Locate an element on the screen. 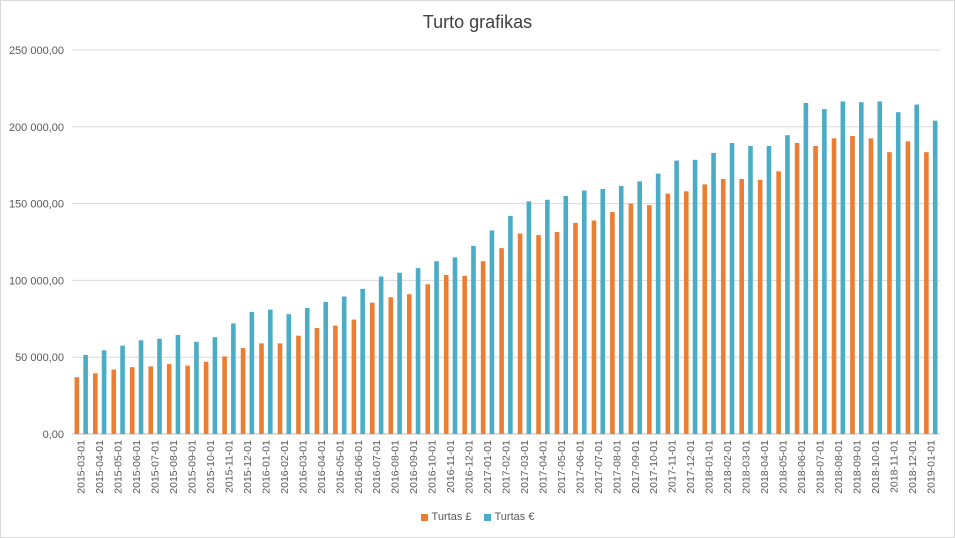 The image size is (955, 538). legend-item-series-2: Turtas € is located at coordinates (508, 517).